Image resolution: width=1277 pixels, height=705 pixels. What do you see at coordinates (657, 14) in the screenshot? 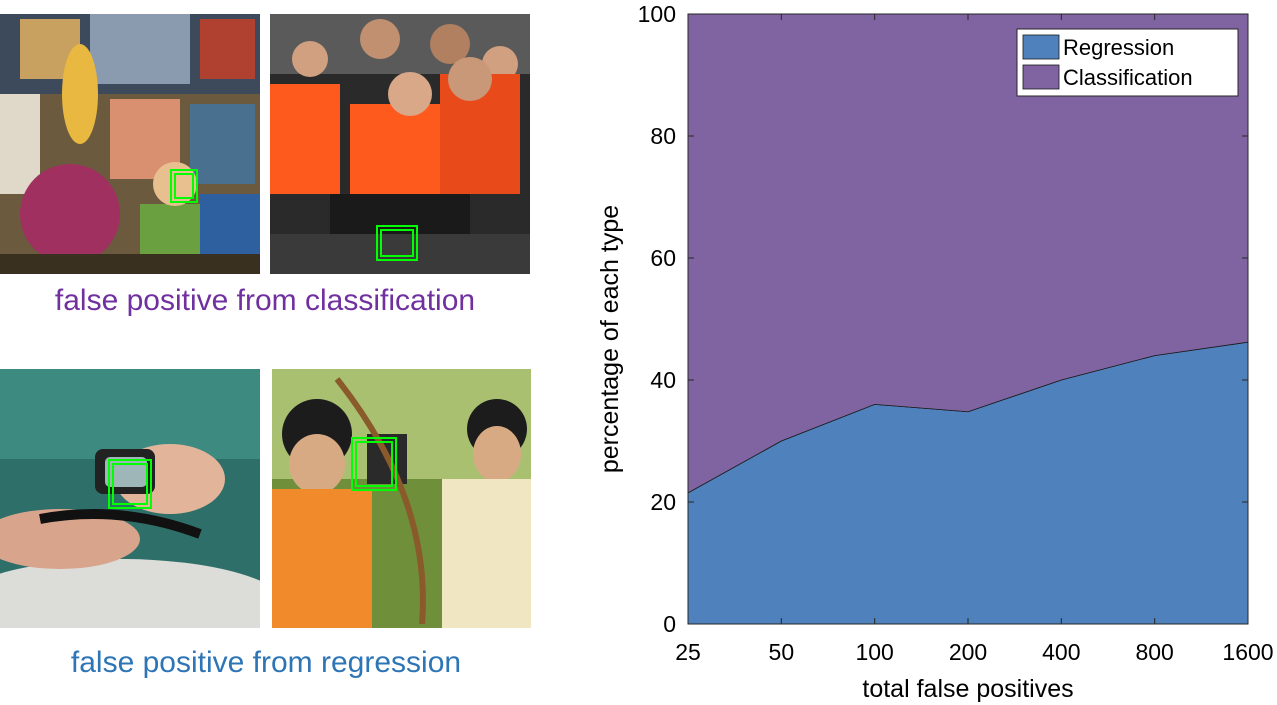
I see `y-tick-label: 100` at bounding box center [657, 14].